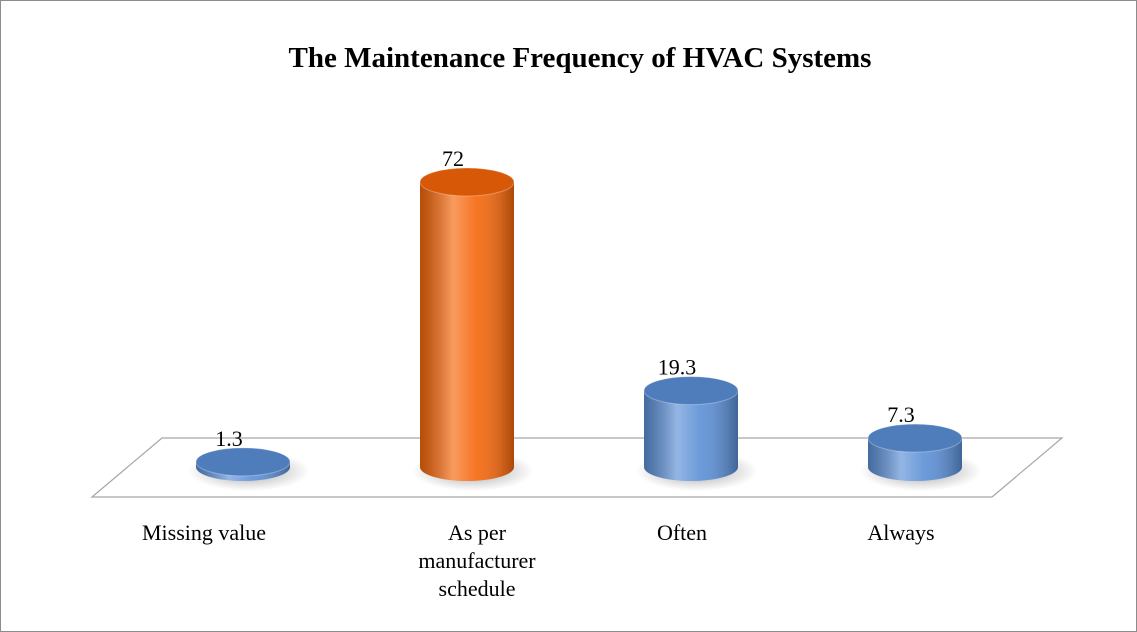  What do you see at coordinates (677, 367) in the screenshot?
I see `value-label: 19.3` at bounding box center [677, 367].